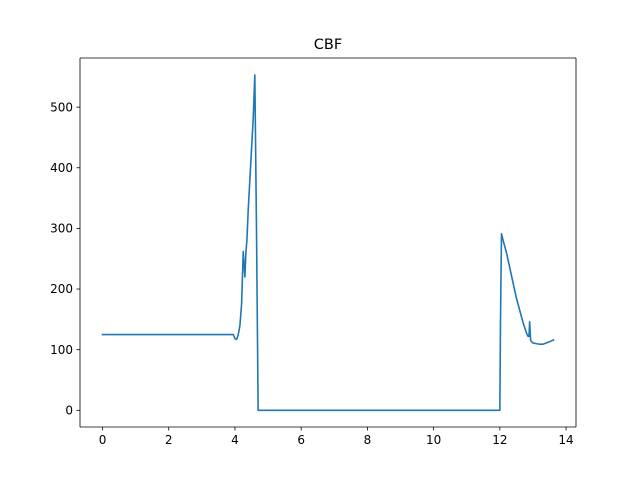  What do you see at coordinates (328, 45) in the screenshot?
I see `chart-title: CBF` at bounding box center [328, 45].